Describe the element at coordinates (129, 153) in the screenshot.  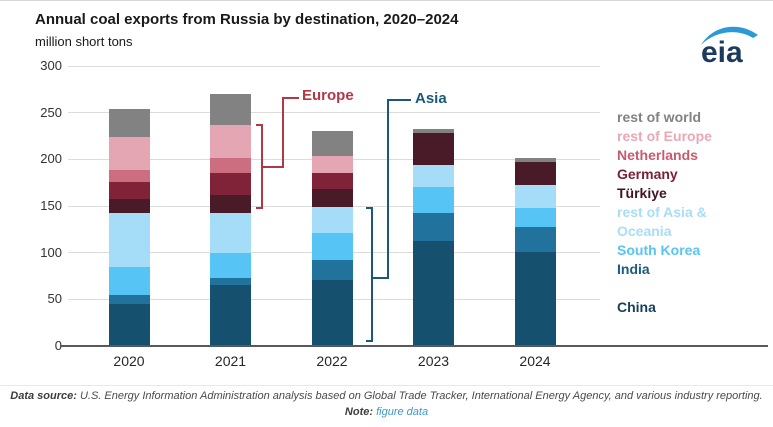
I see `bar-segment-2020-rest-of-europe` at that location.